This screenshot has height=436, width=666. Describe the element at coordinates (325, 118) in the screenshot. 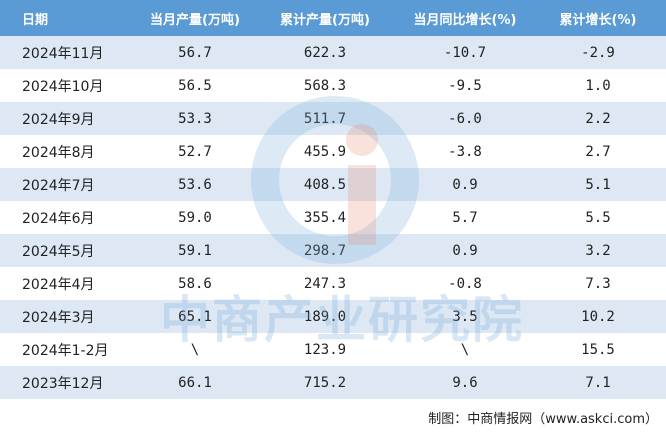

I see `cell: 511.7` at that location.